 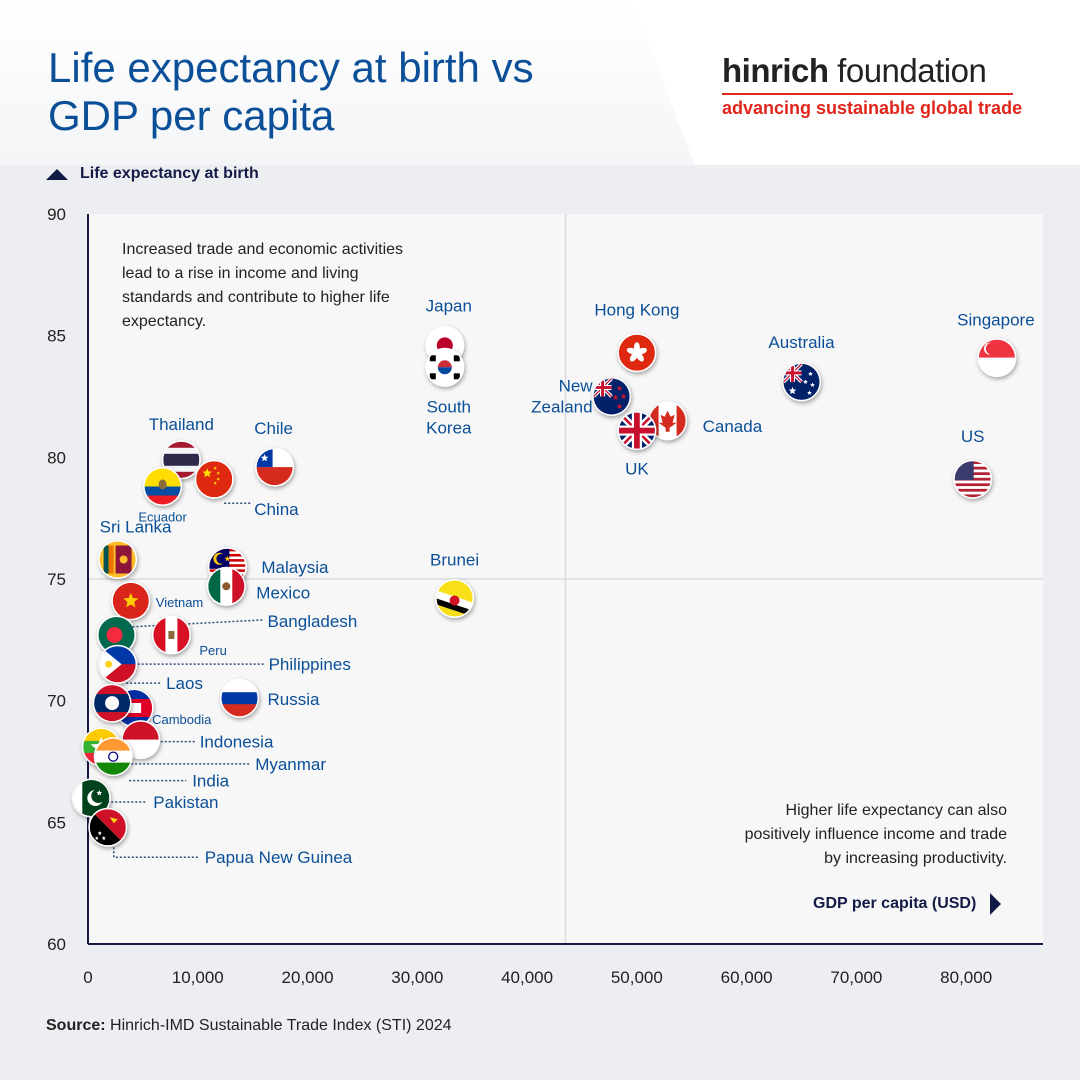 I want to click on country-label: Bangladesh, so click(x=313, y=621).